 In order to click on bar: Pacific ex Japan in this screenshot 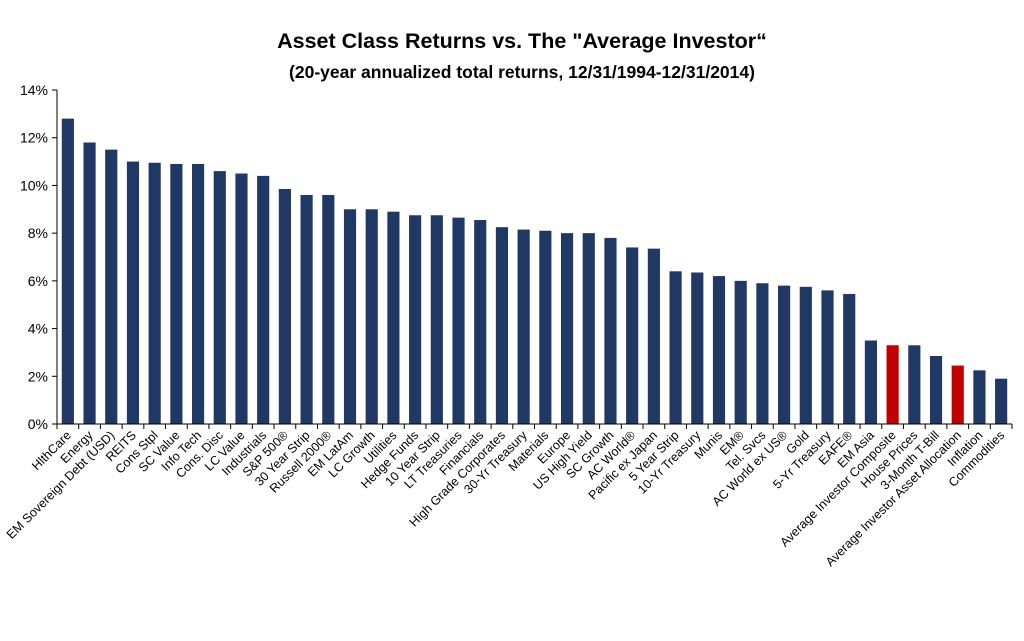, I will do `click(653, 336)`.